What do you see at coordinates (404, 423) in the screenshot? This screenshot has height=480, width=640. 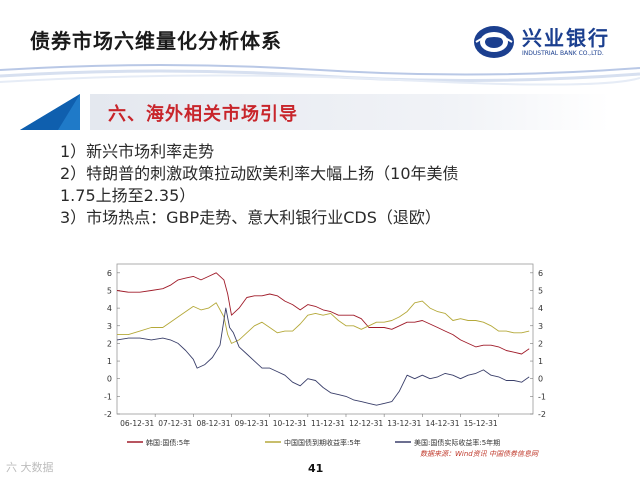 I see `x-tick-label: 13-12-31` at bounding box center [404, 423].